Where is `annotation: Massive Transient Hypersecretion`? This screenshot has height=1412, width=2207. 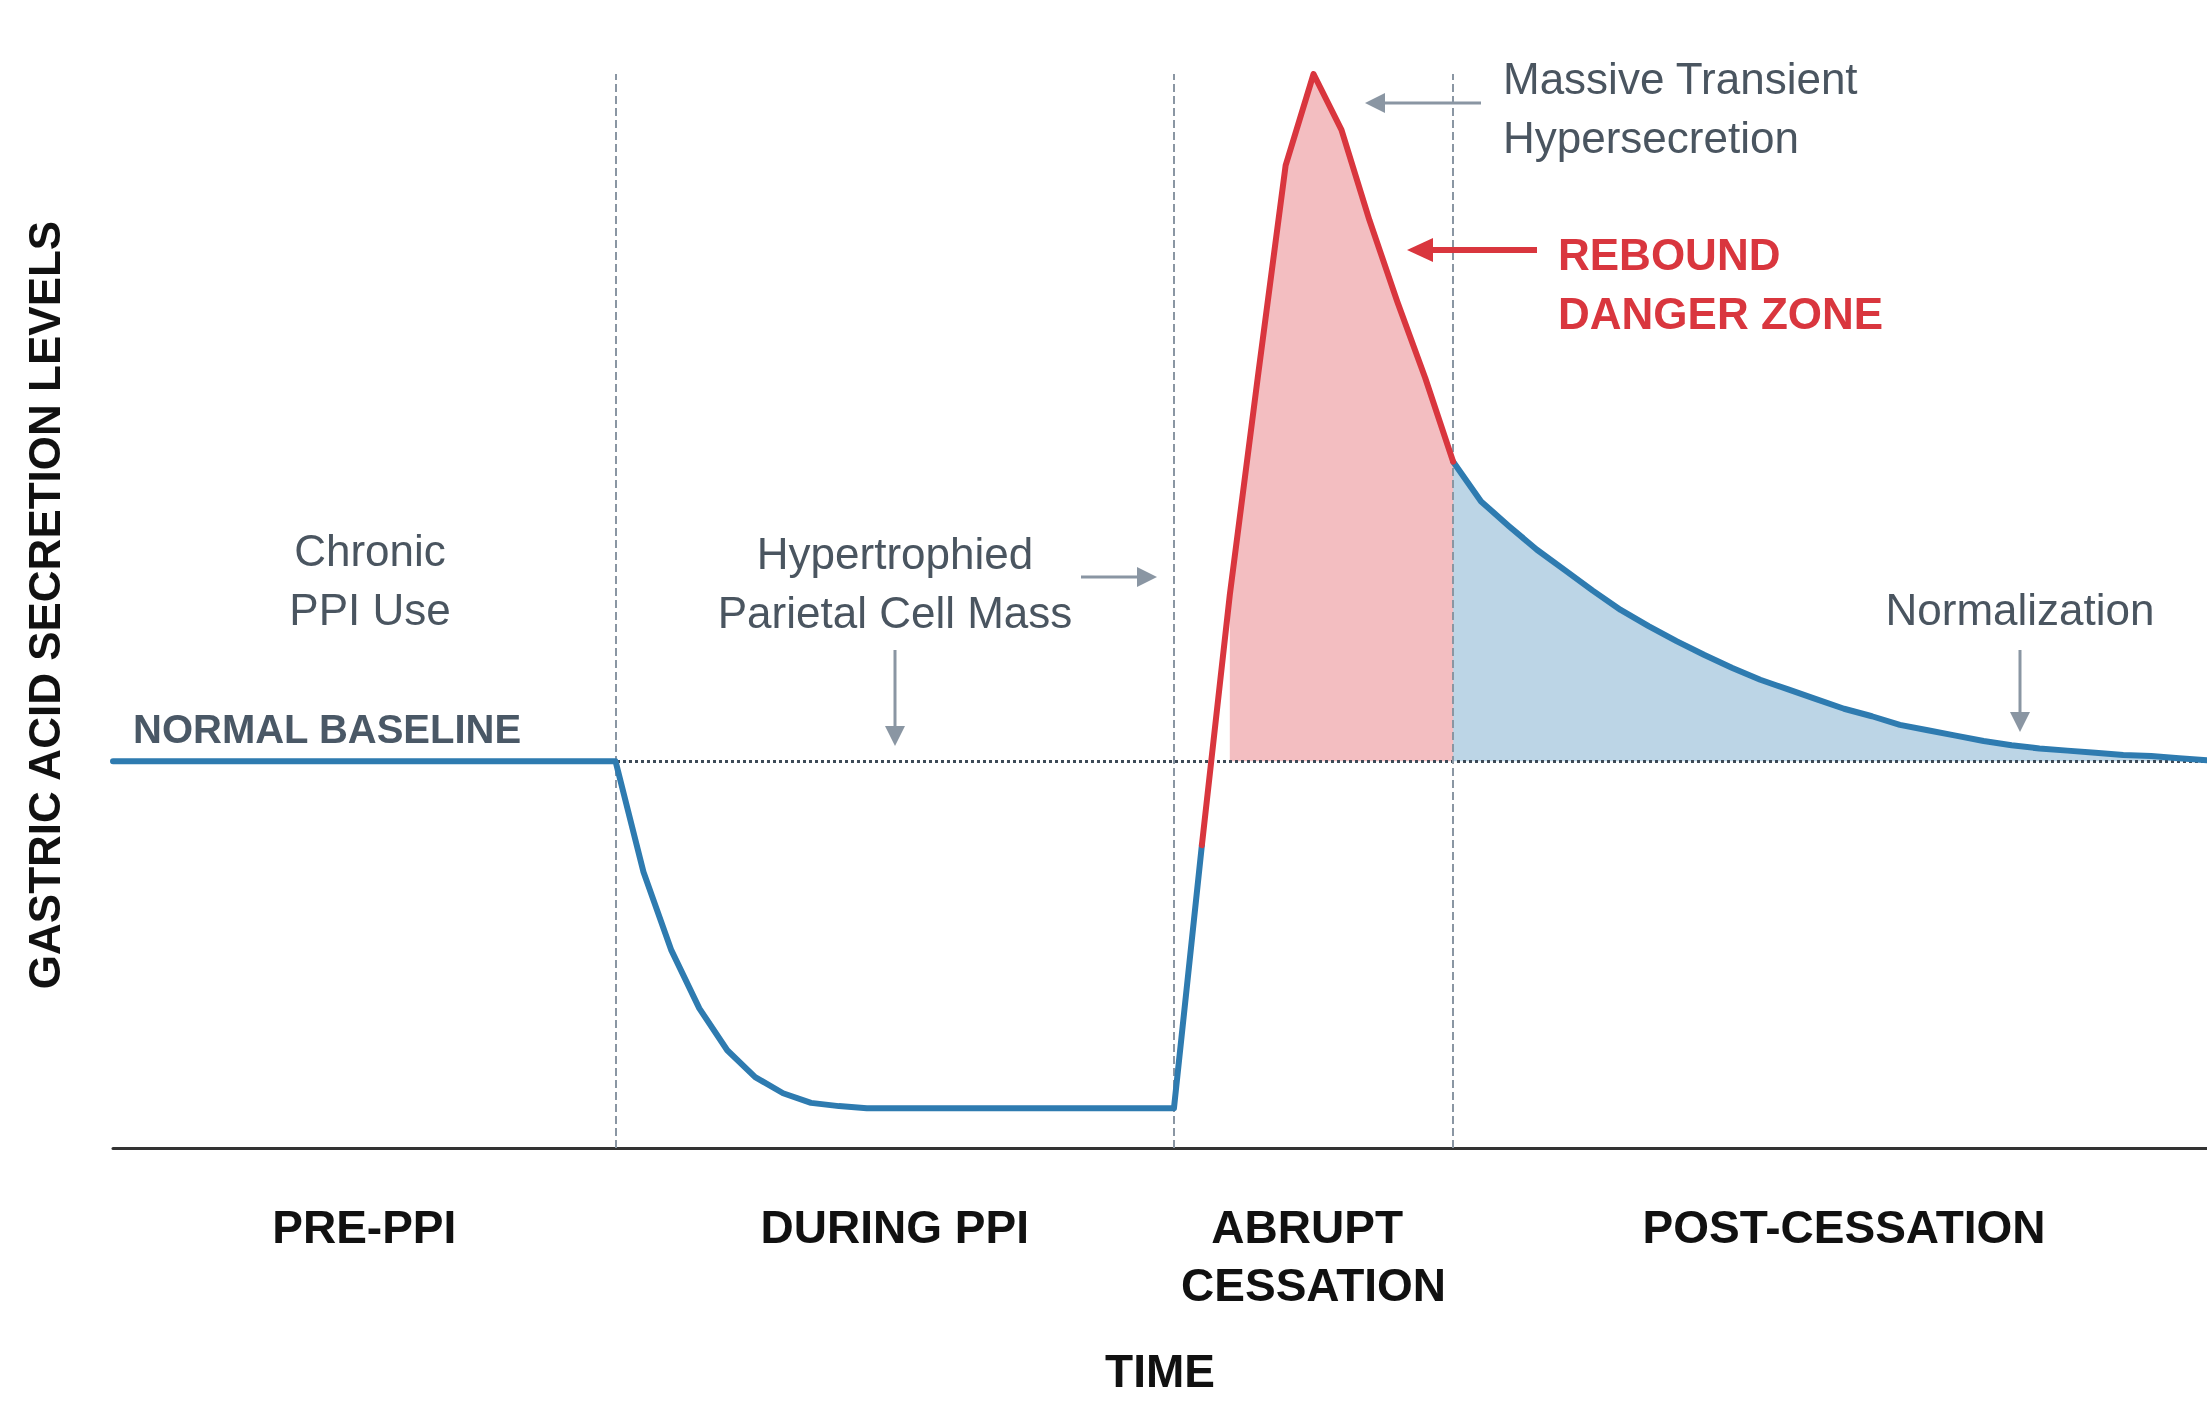
annotation: Massive Transient Hypersecretion is located at coordinates (1681, 108).